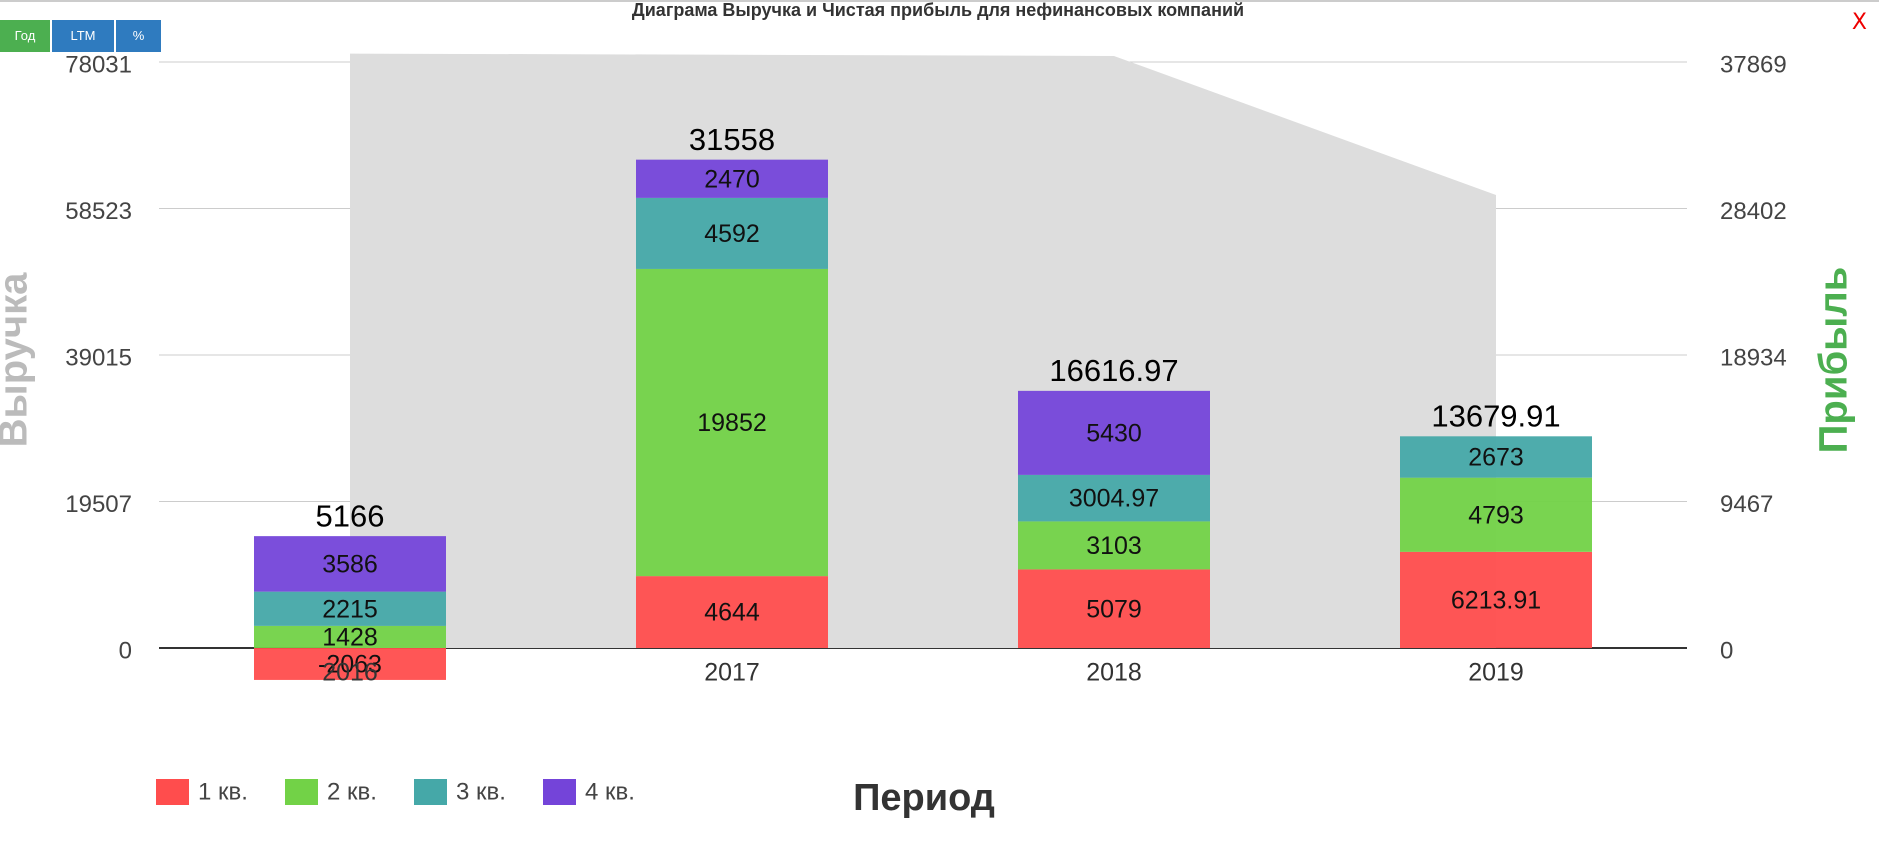 The height and width of the screenshot is (851, 1879). I want to click on data-label: 1428, so click(350, 638).